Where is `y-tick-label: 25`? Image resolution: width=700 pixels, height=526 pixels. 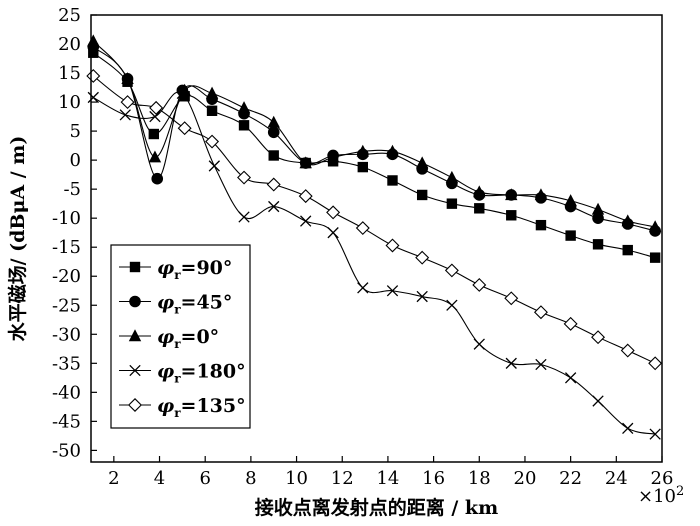
y-tick-label: 25 is located at coordinates (69, 15).